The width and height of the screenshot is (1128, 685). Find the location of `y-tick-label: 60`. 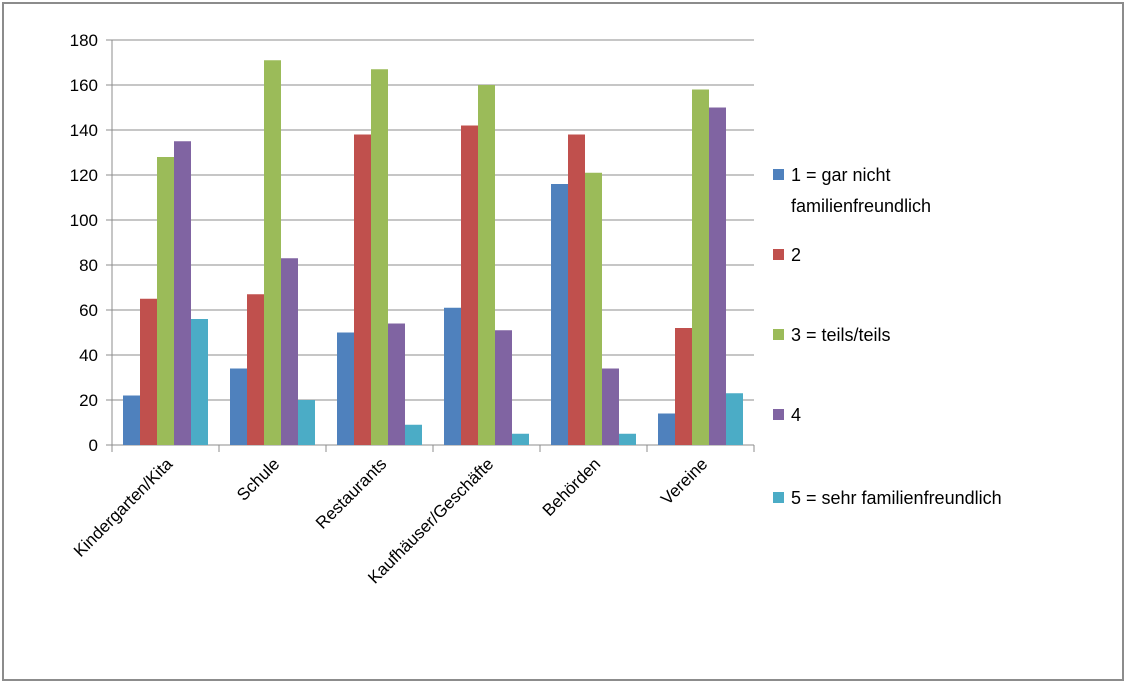

y-tick-label: 60 is located at coordinates (88, 310).